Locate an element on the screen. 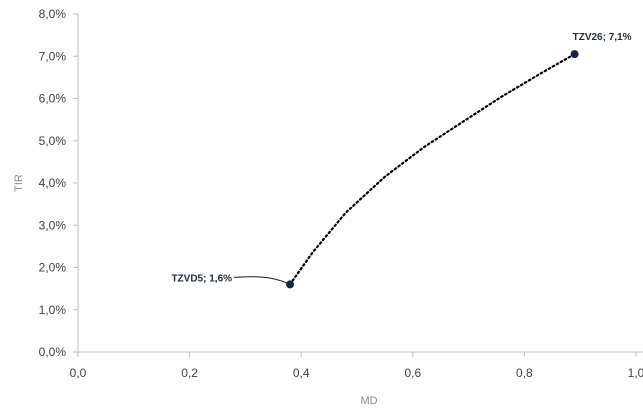 Image resolution: width=643 pixels, height=409 pixels. y-tick-label: 3,0% is located at coordinates (53, 225).